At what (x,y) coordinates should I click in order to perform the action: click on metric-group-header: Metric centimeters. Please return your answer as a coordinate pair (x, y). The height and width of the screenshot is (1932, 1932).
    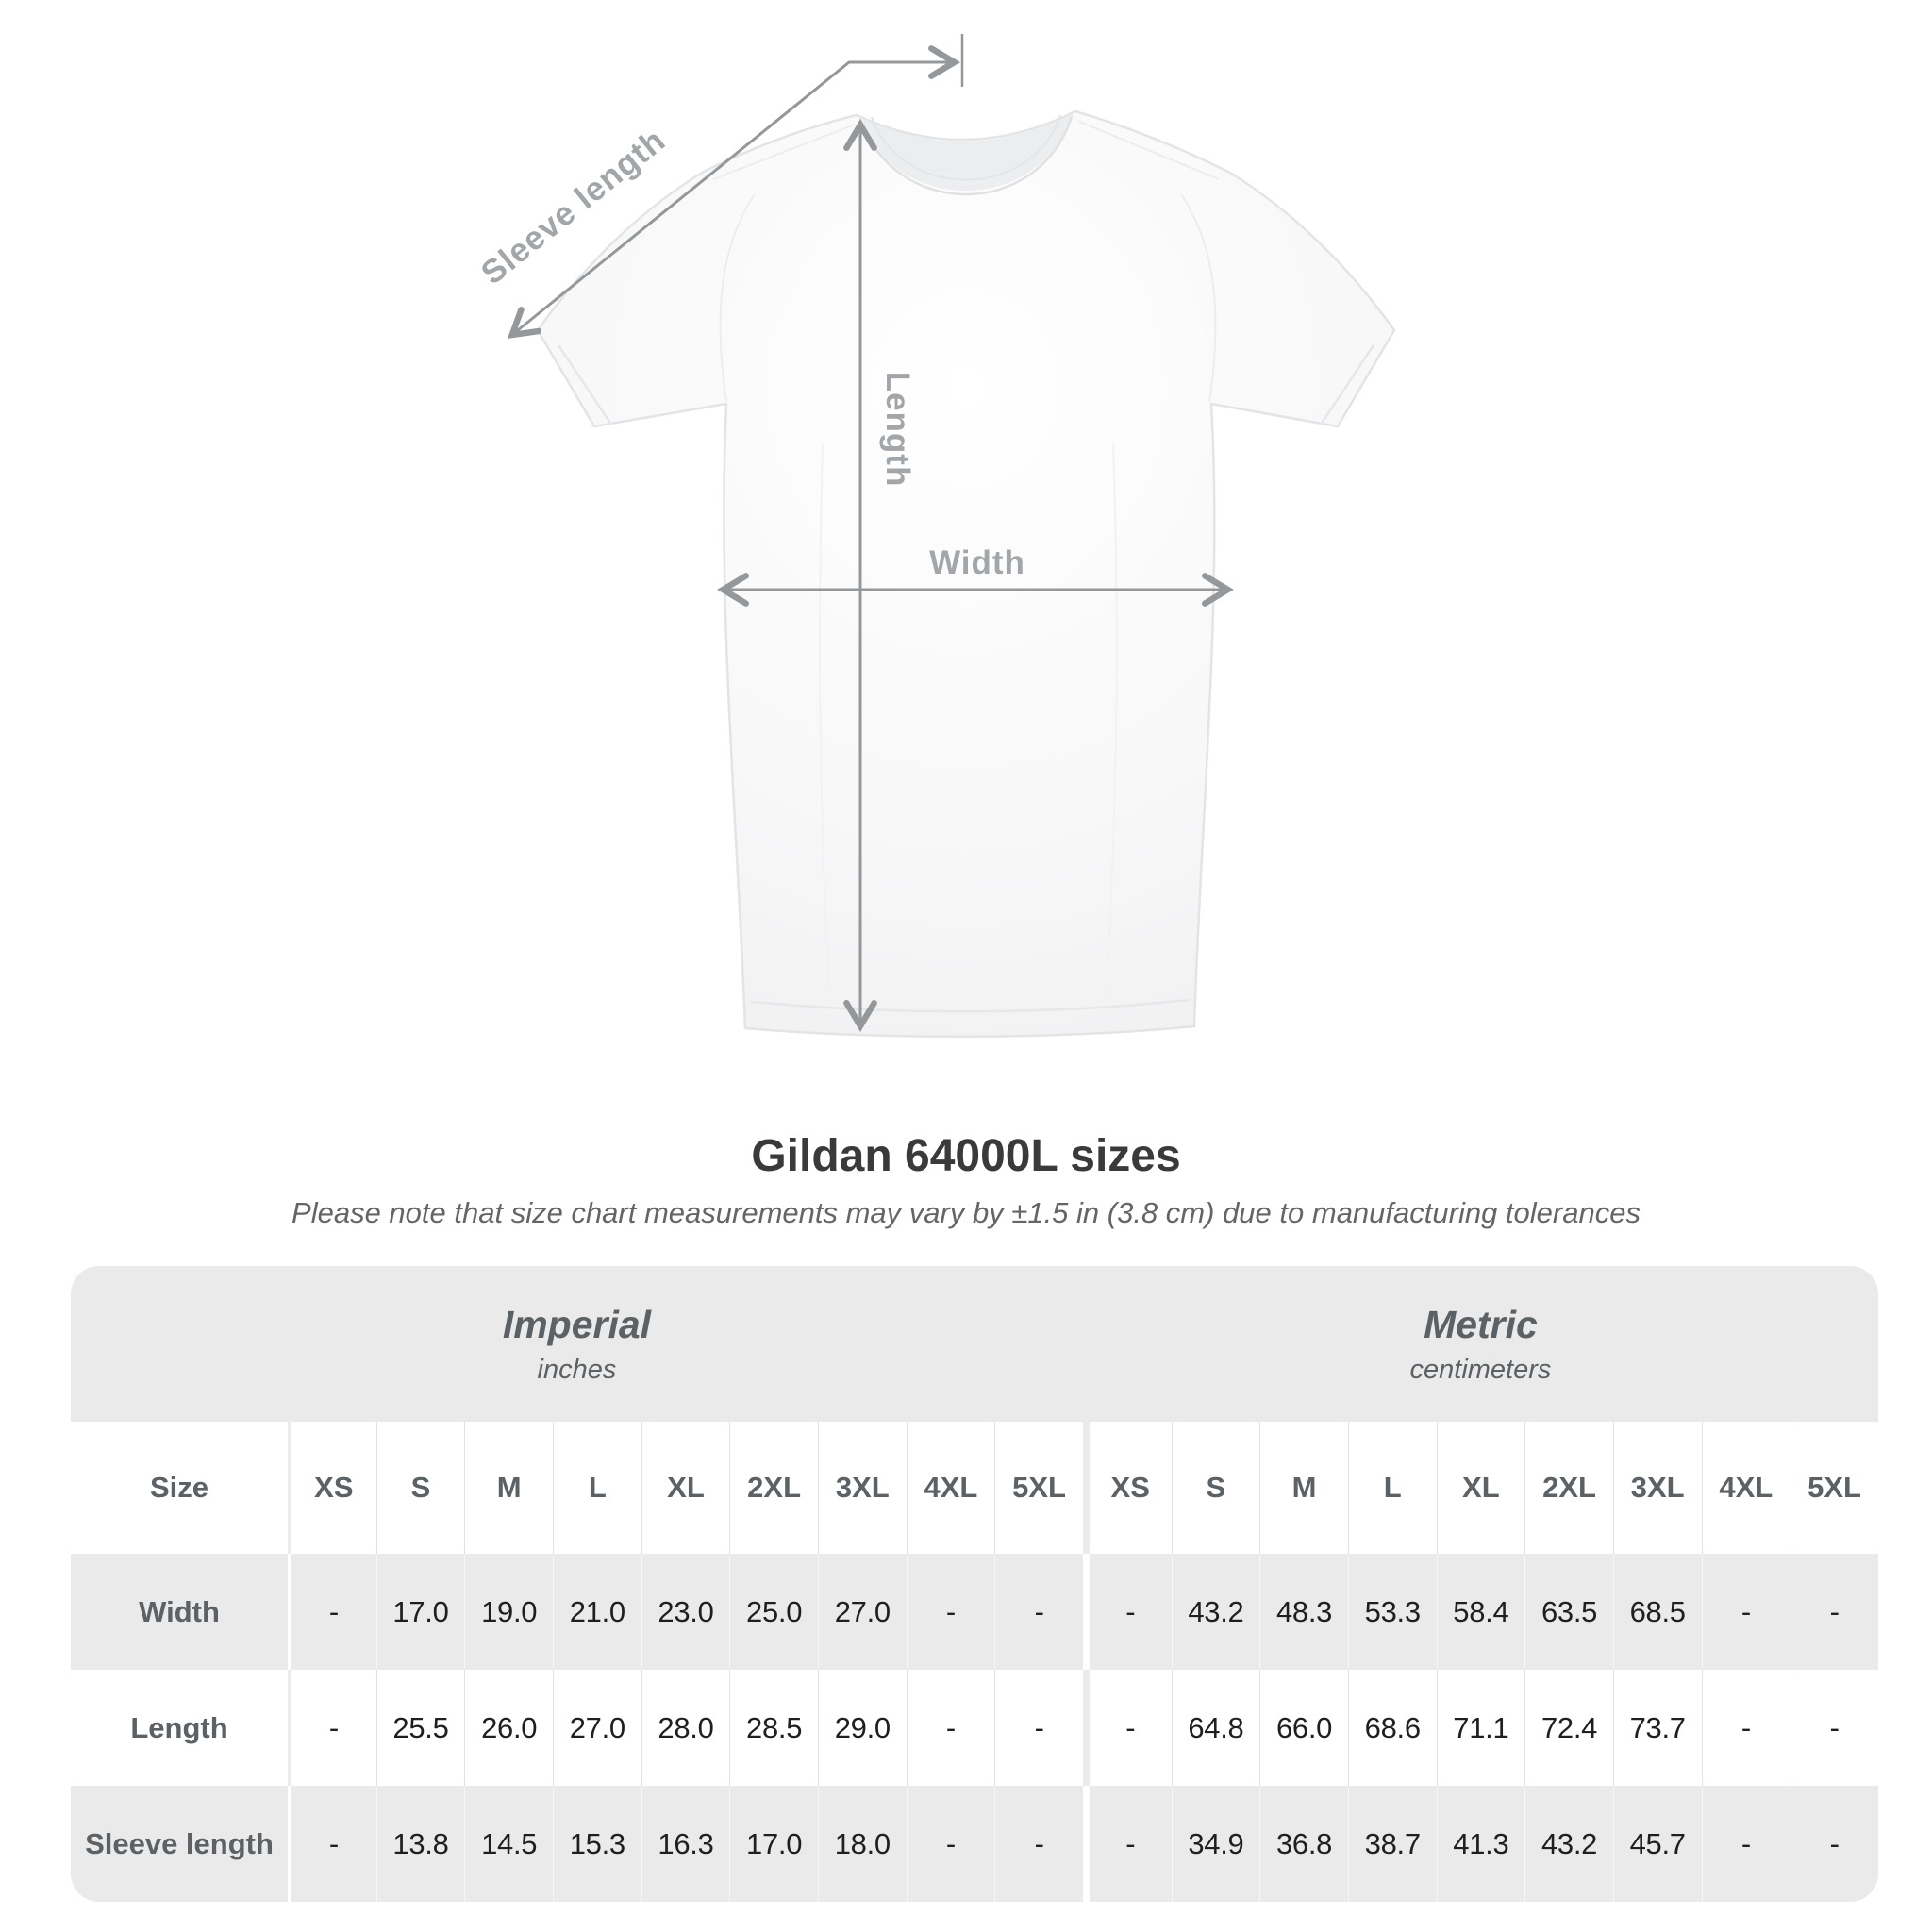
    Looking at the image, I should click on (1480, 1344).